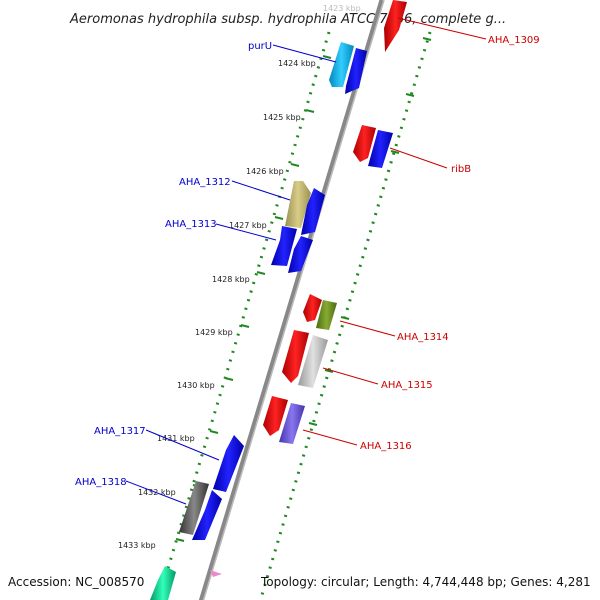 The width and height of the screenshot is (600, 600). I want to click on pink-marker-icon, so click(216, 573).